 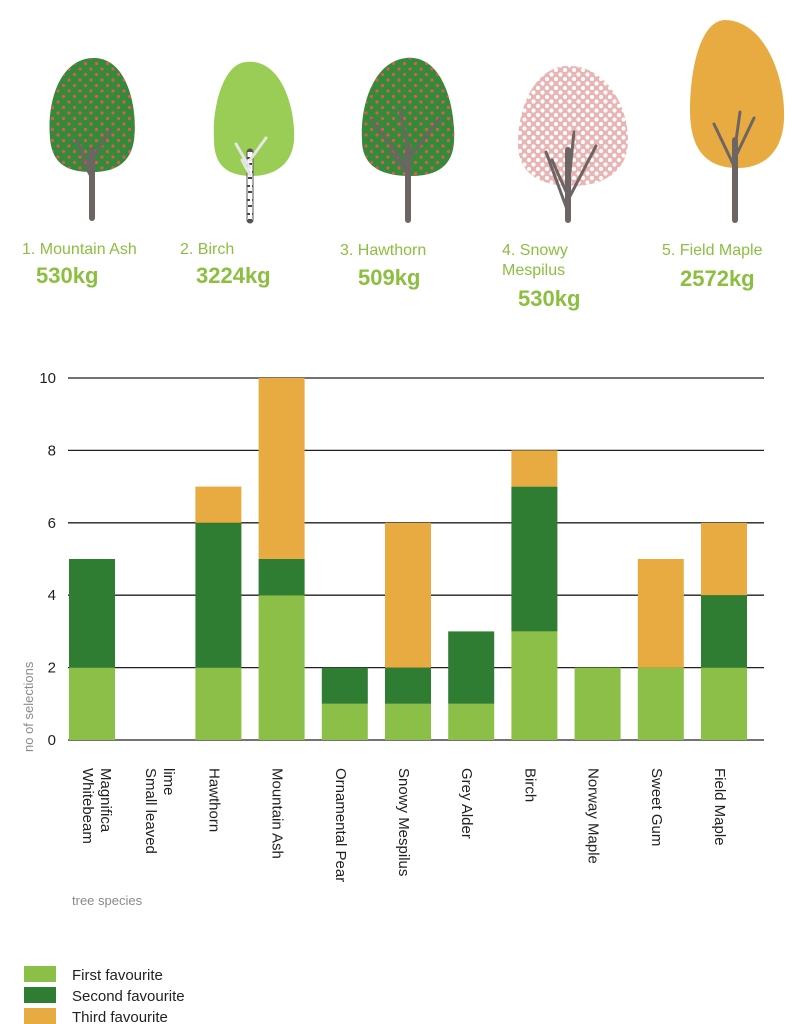 What do you see at coordinates (717, 278) in the screenshot?
I see `tree-weight-label: 2572kg` at bounding box center [717, 278].